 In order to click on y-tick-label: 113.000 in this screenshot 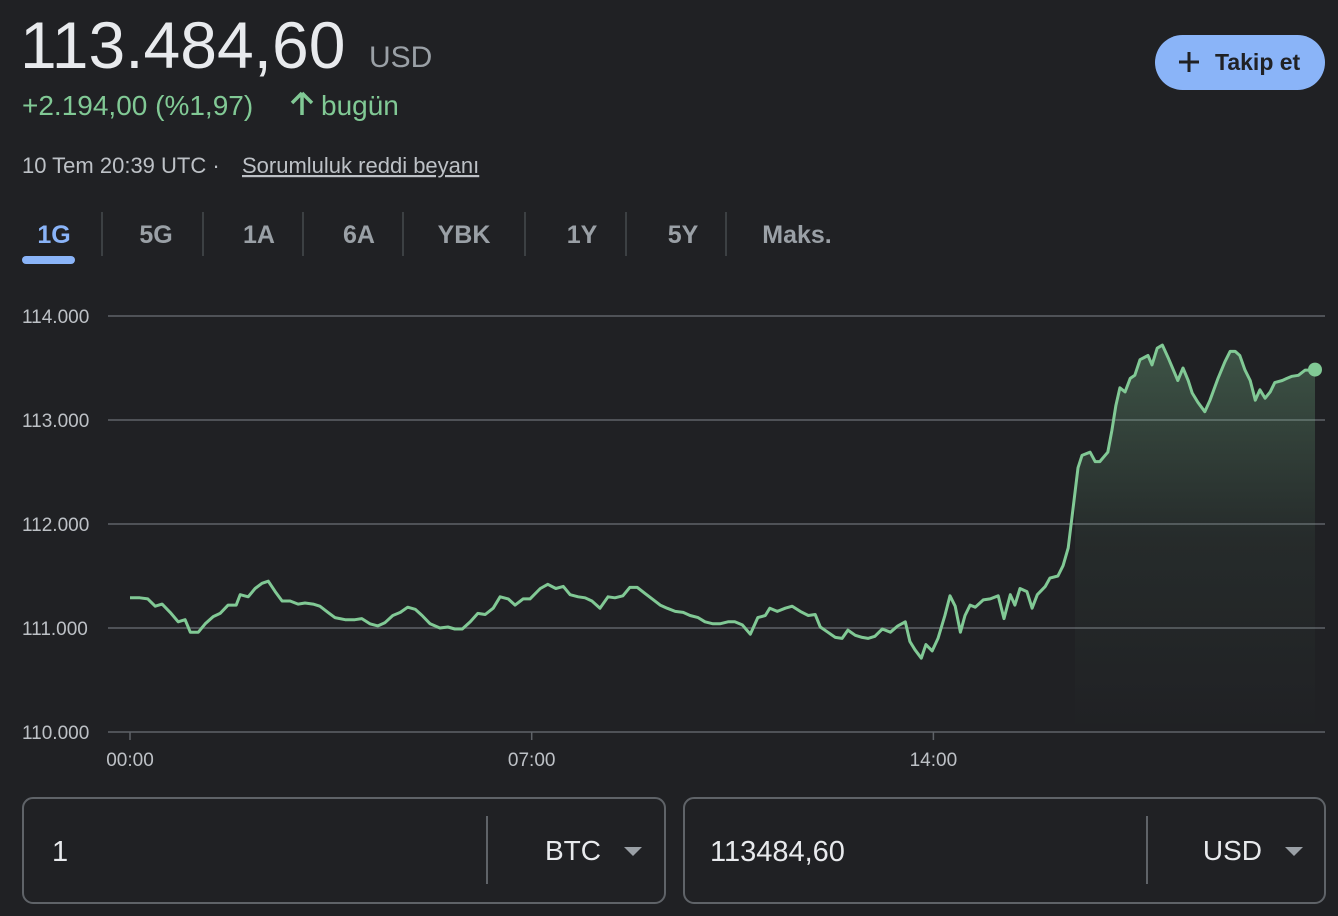, I will do `click(55, 421)`.